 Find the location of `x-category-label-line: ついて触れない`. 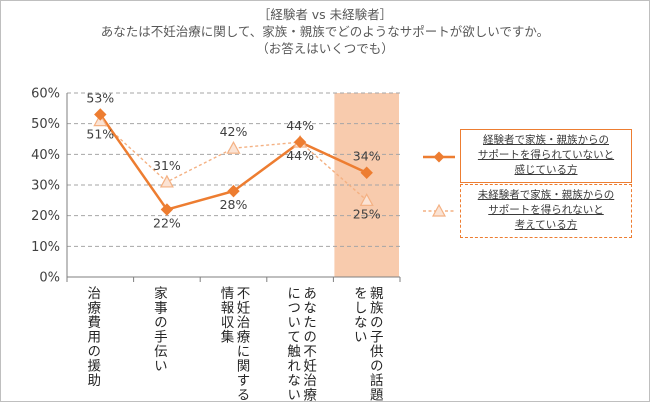

x-category-label-line: ついて触れない is located at coordinates (292, 351).